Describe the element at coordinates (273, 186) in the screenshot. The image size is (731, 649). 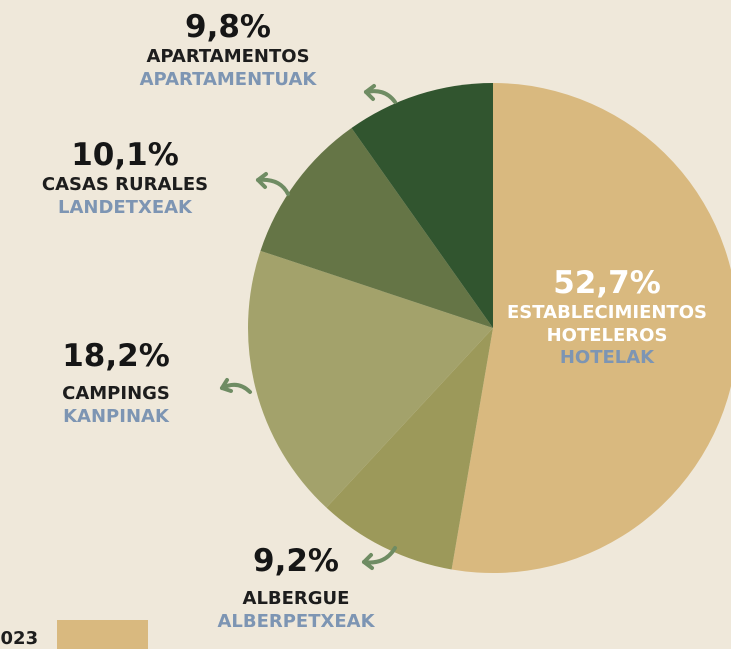
I see `arrow` at that location.